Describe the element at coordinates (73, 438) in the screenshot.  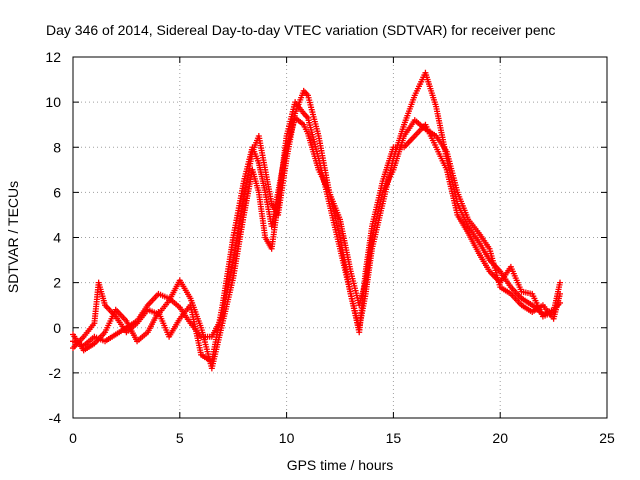
I see `x-tick-label: 0` at that location.